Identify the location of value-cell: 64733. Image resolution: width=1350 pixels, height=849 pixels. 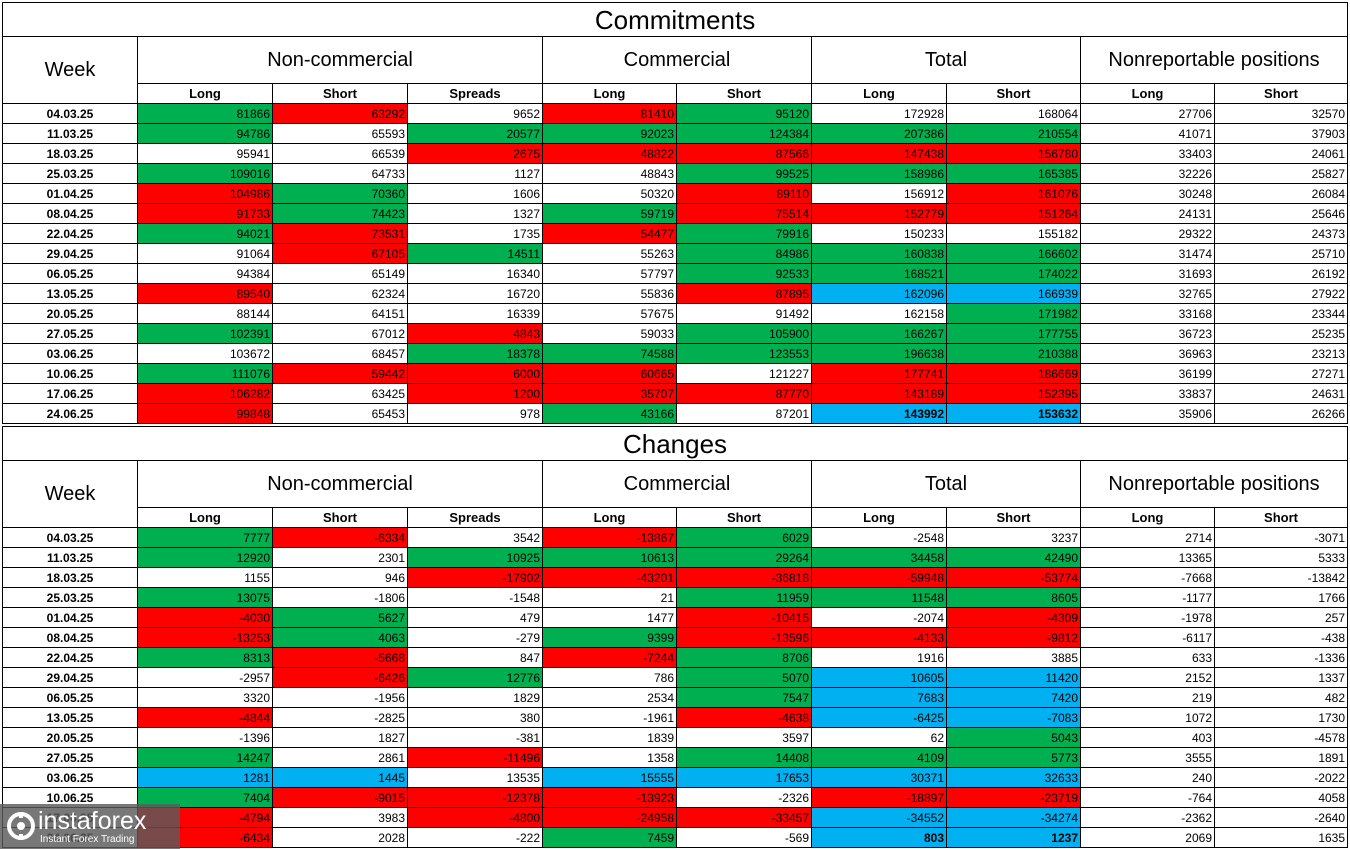
(340, 173).